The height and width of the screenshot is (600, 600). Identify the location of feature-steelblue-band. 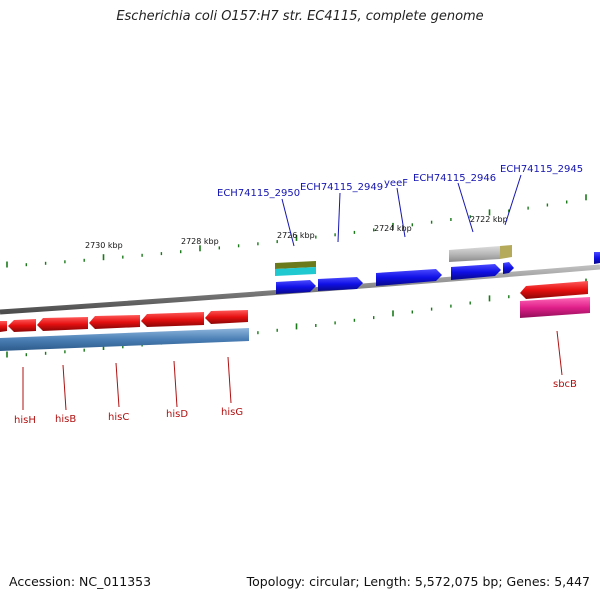
(124, 339).